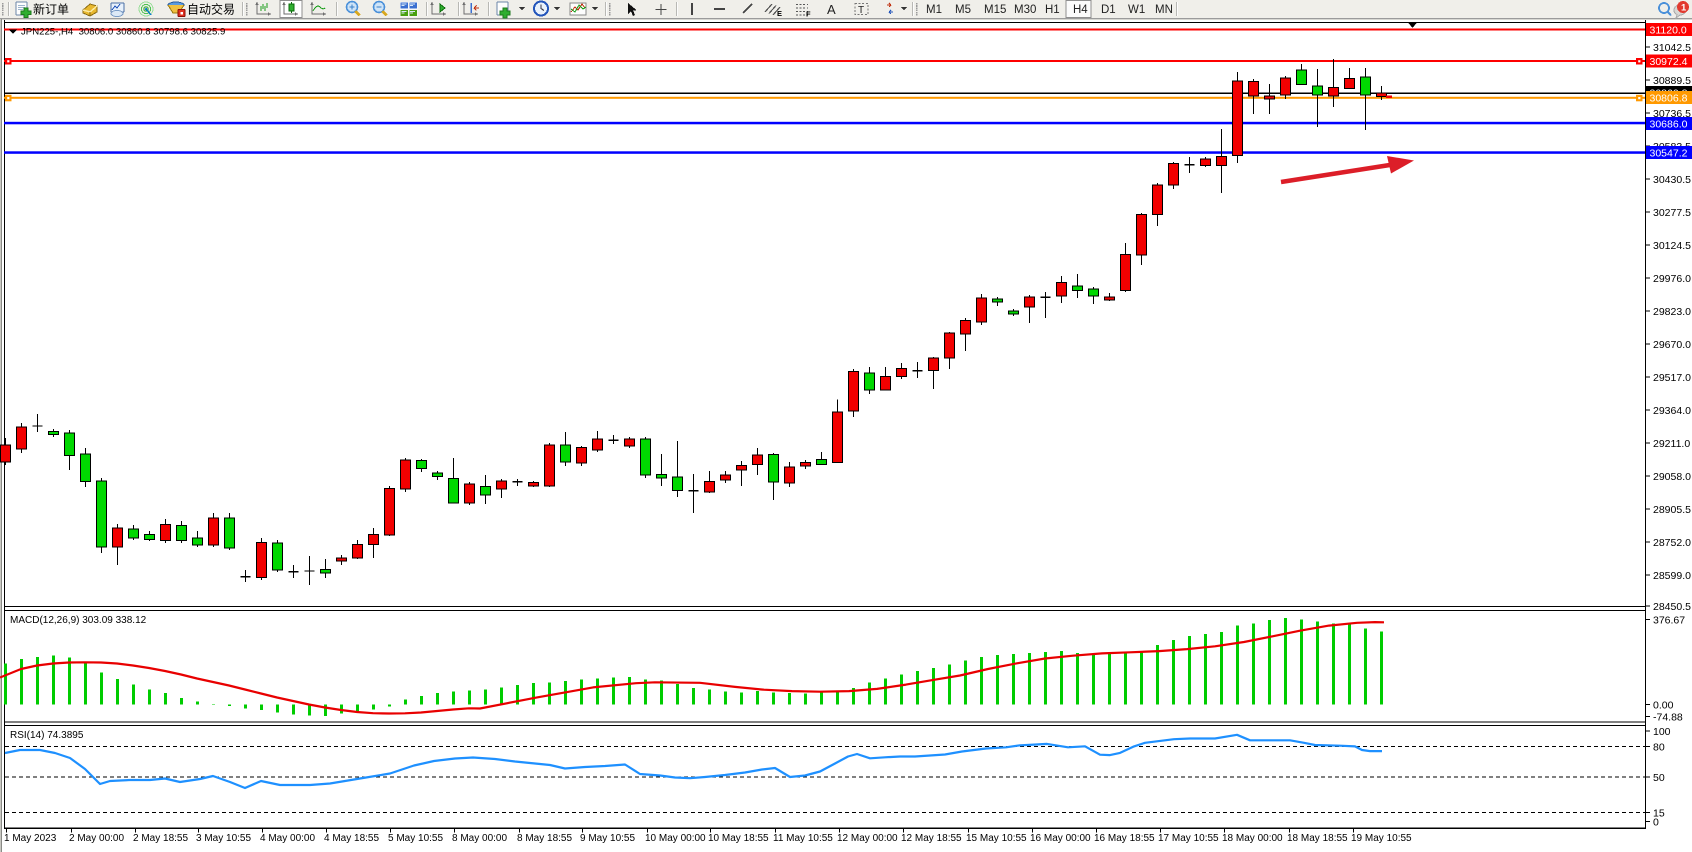  What do you see at coordinates (1669, 621) in the screenshot?
I see `svg-text: 376.67` at bounding box center [1669, 621].